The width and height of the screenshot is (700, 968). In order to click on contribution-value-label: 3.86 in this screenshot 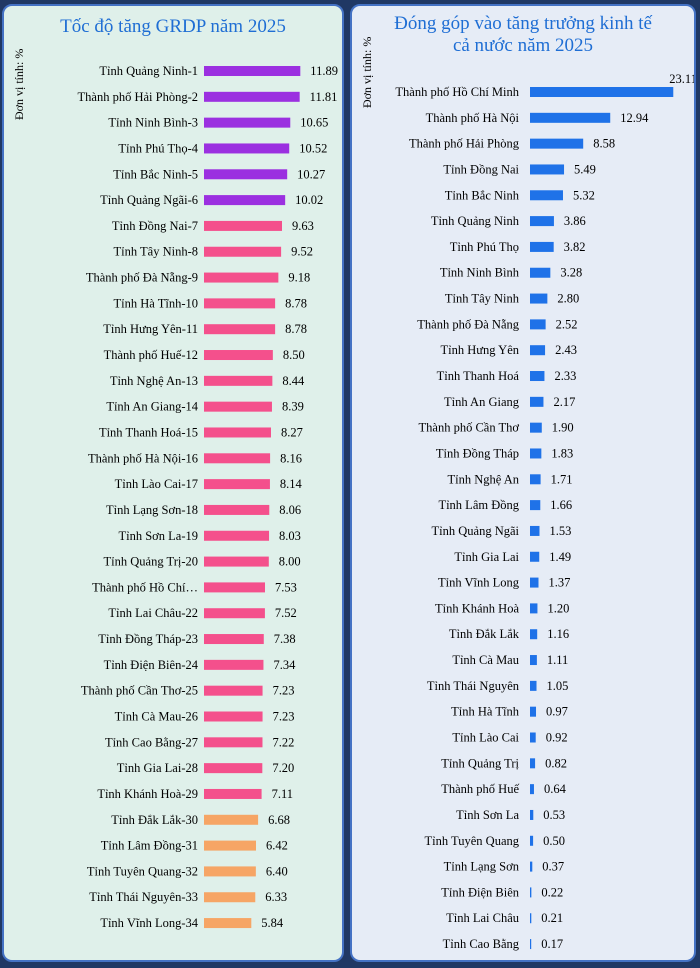, I will do `click(575, 221)`.